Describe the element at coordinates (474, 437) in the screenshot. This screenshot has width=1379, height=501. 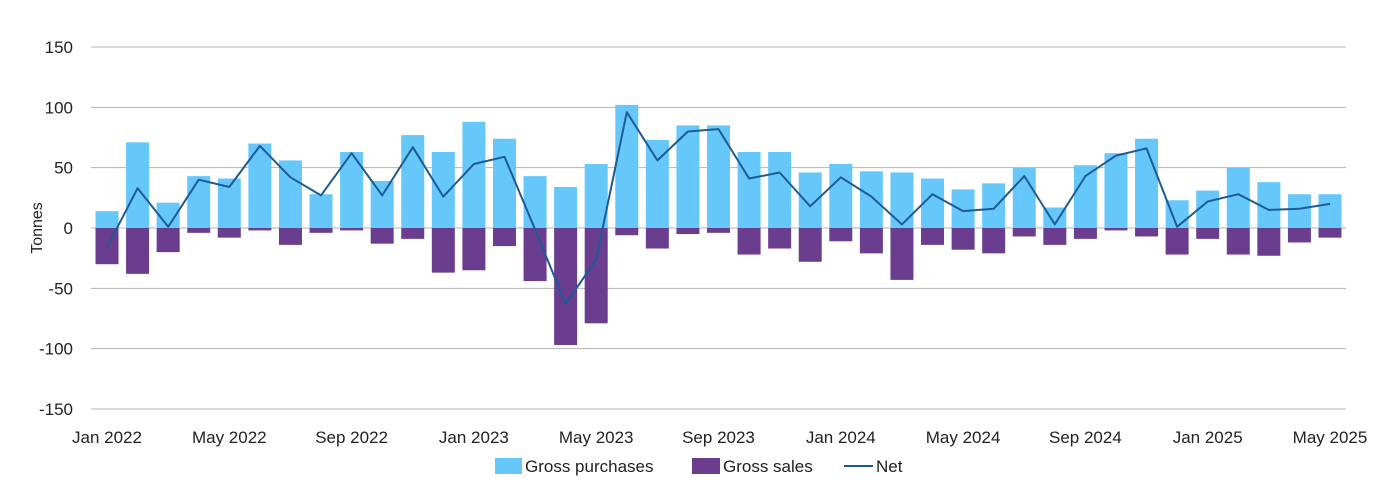
I see `x-tick-label: Jan 2023` at that location.